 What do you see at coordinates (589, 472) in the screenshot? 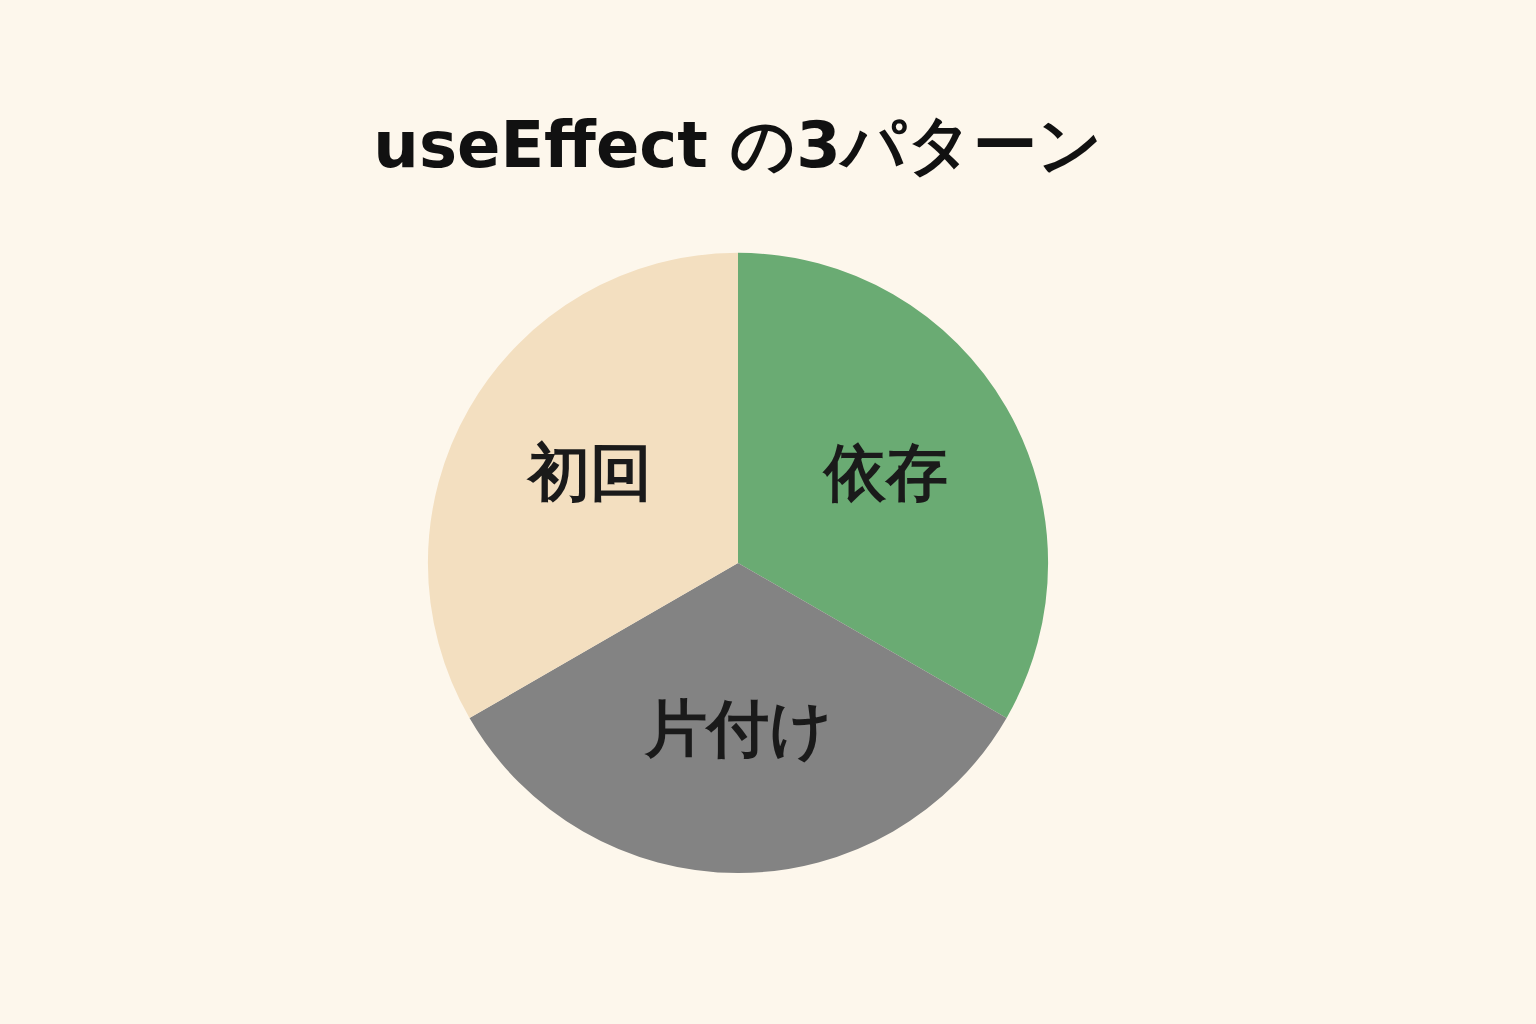
I see `slice-label: 初回` at bounding box center [589, 472].